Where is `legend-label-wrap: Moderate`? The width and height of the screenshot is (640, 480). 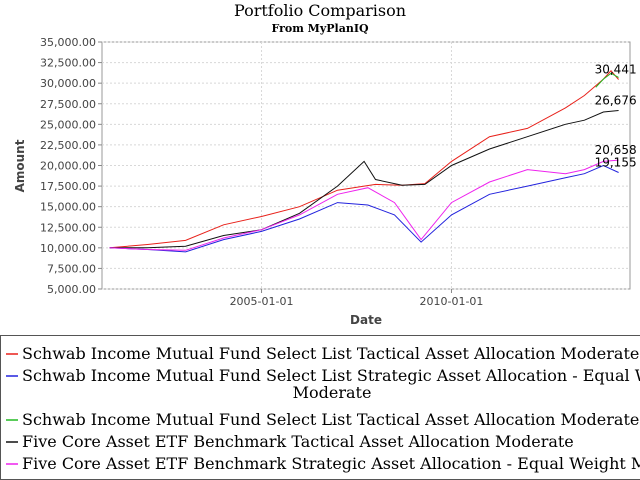 legend-label-wrap: Moderate is located at coordinates (332, 392).